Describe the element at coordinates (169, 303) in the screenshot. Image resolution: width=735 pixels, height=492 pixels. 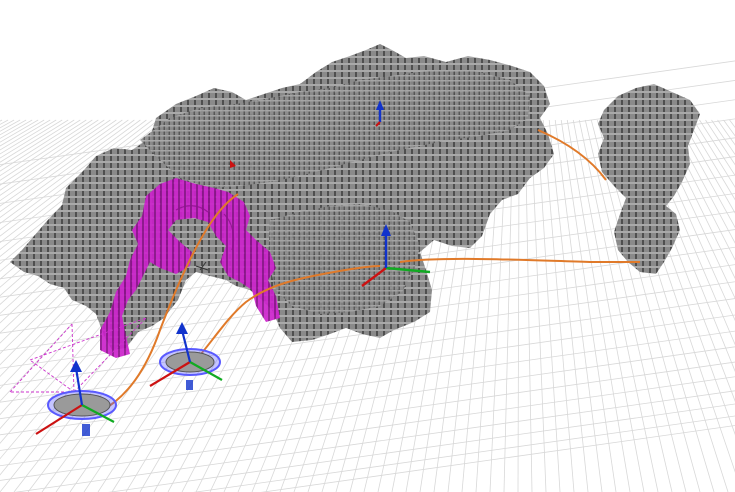
I see `planned-path-left` at that location.